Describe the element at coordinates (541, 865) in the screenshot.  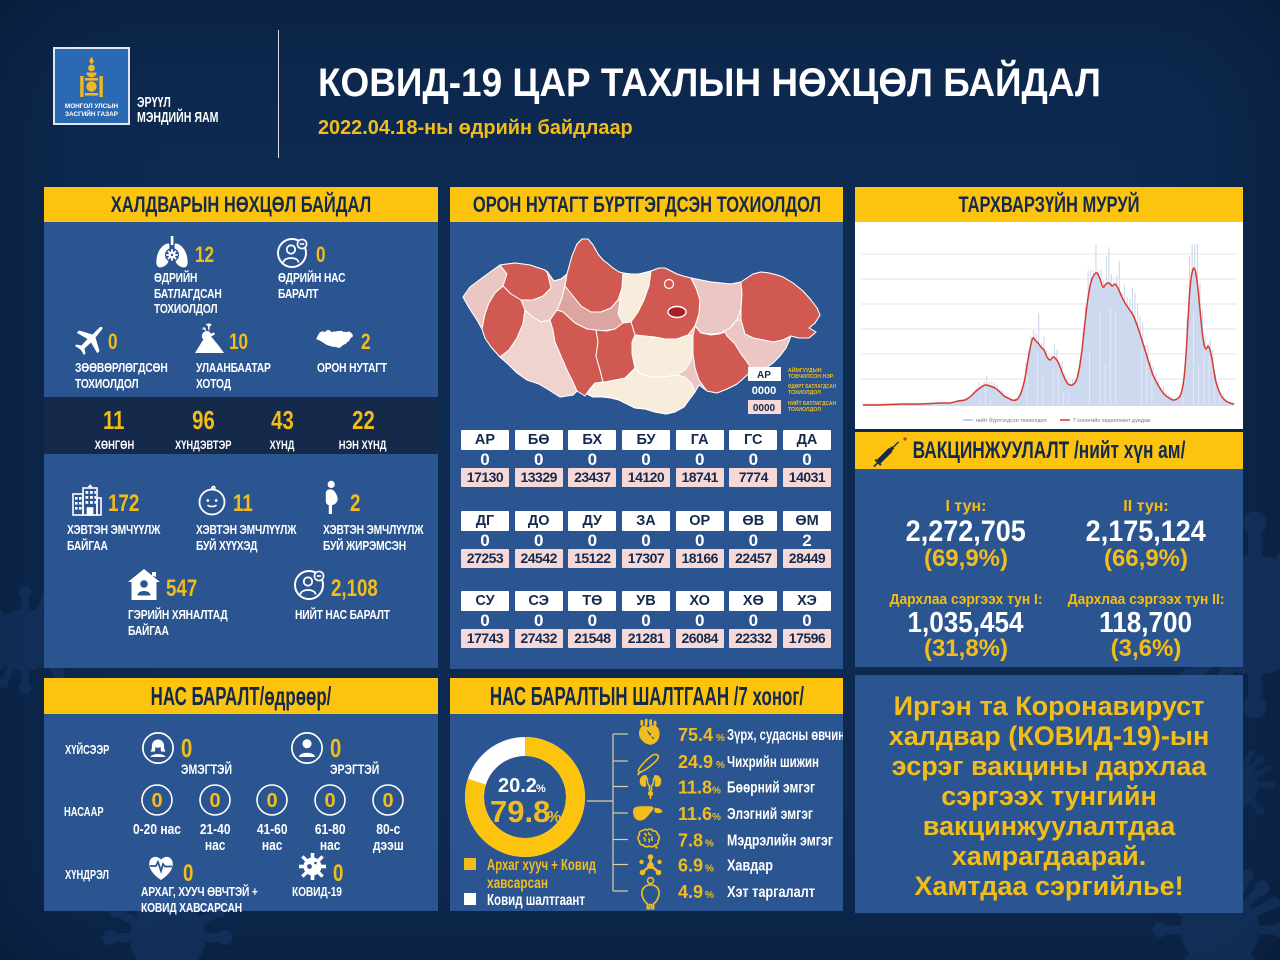
I see `svg-text: Архаг хууч + Ковид` at that location.